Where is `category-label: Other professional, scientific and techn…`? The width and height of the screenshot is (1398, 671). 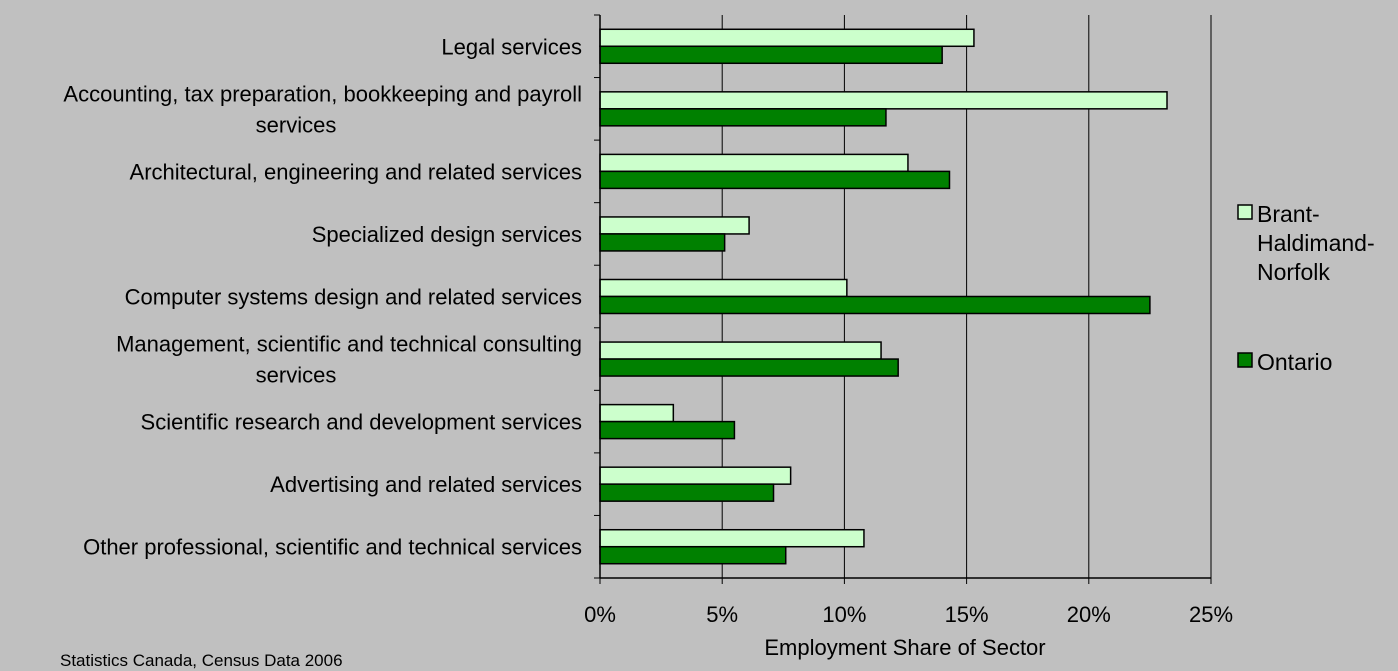 category-label: Other professional, scientific and techn… is located at coordinates (332, 547).